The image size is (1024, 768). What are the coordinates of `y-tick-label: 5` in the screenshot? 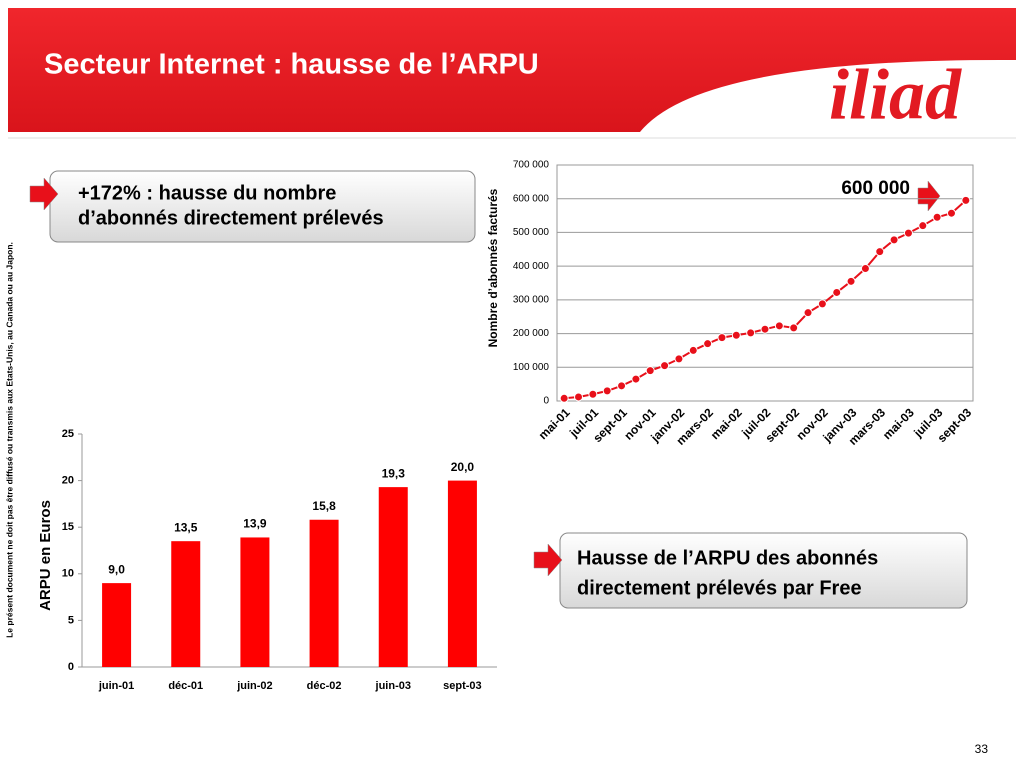 It's located at (71, 620).